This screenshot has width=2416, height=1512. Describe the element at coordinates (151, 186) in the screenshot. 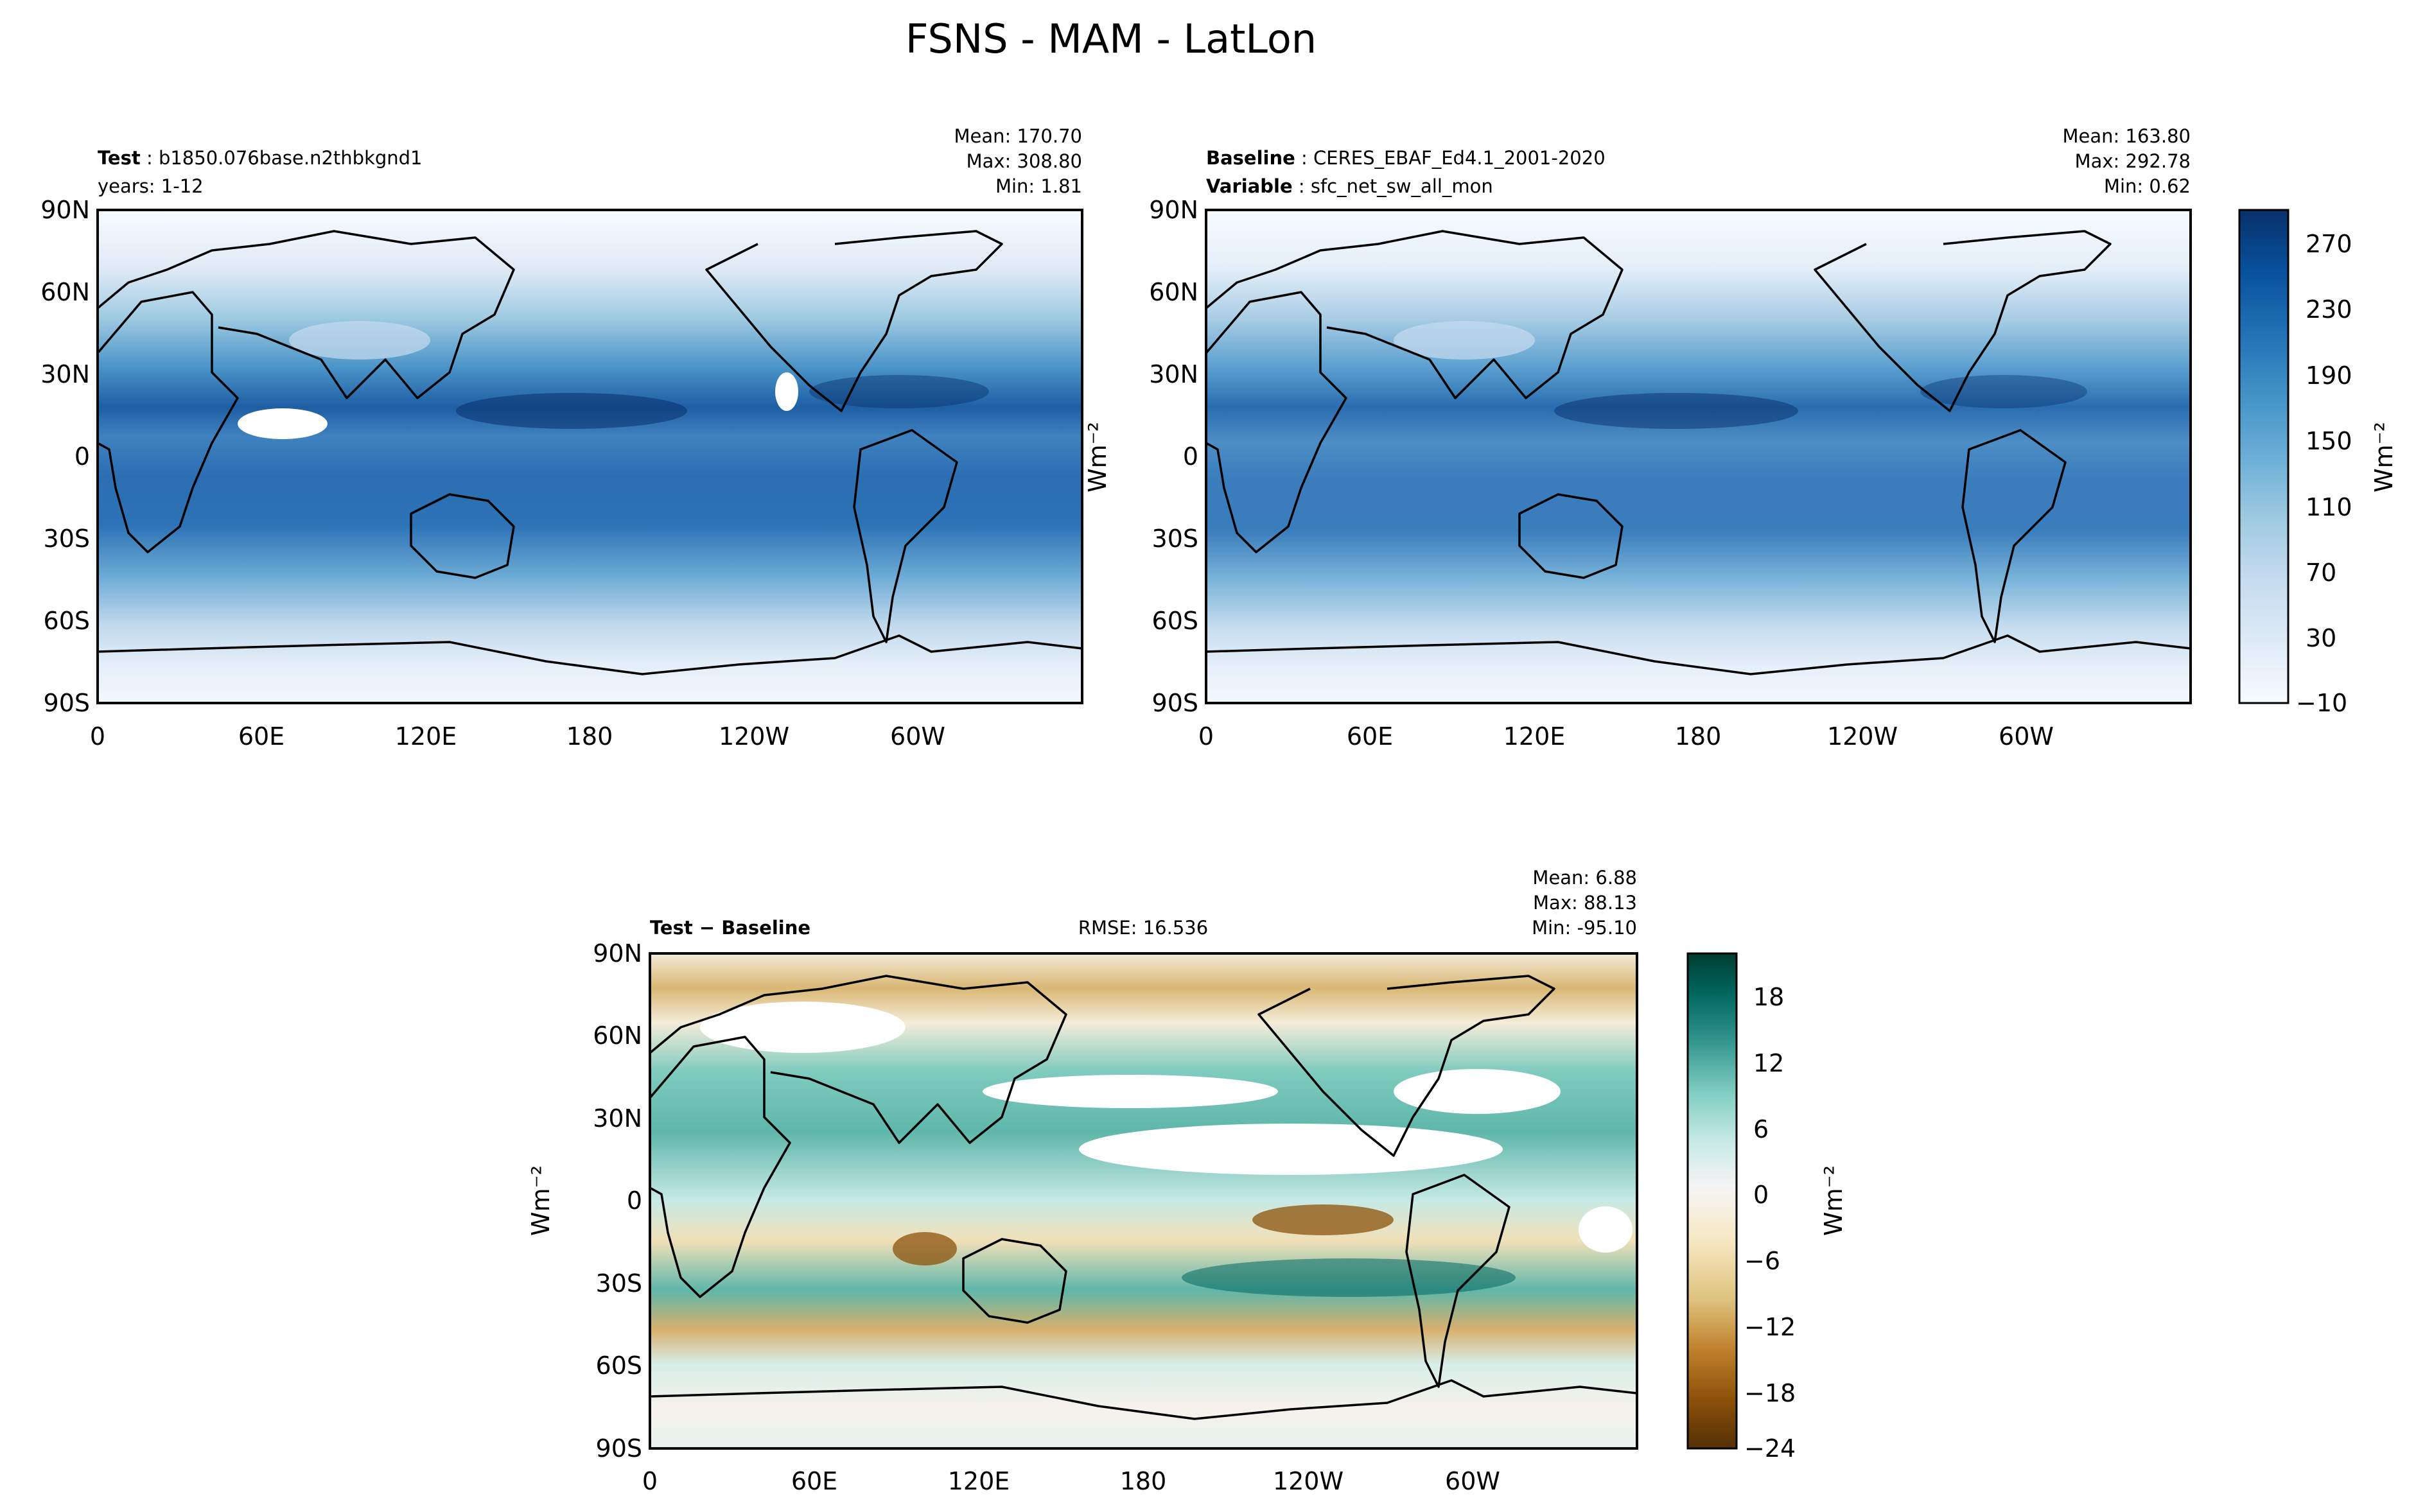

I see `test-years: years: 1-12` at that location.